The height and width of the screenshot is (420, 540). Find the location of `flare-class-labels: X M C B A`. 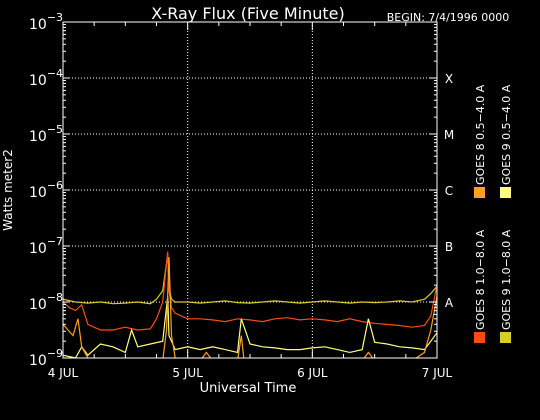

flare-class-labels: X M C B A is located at coordinates (449, 191).